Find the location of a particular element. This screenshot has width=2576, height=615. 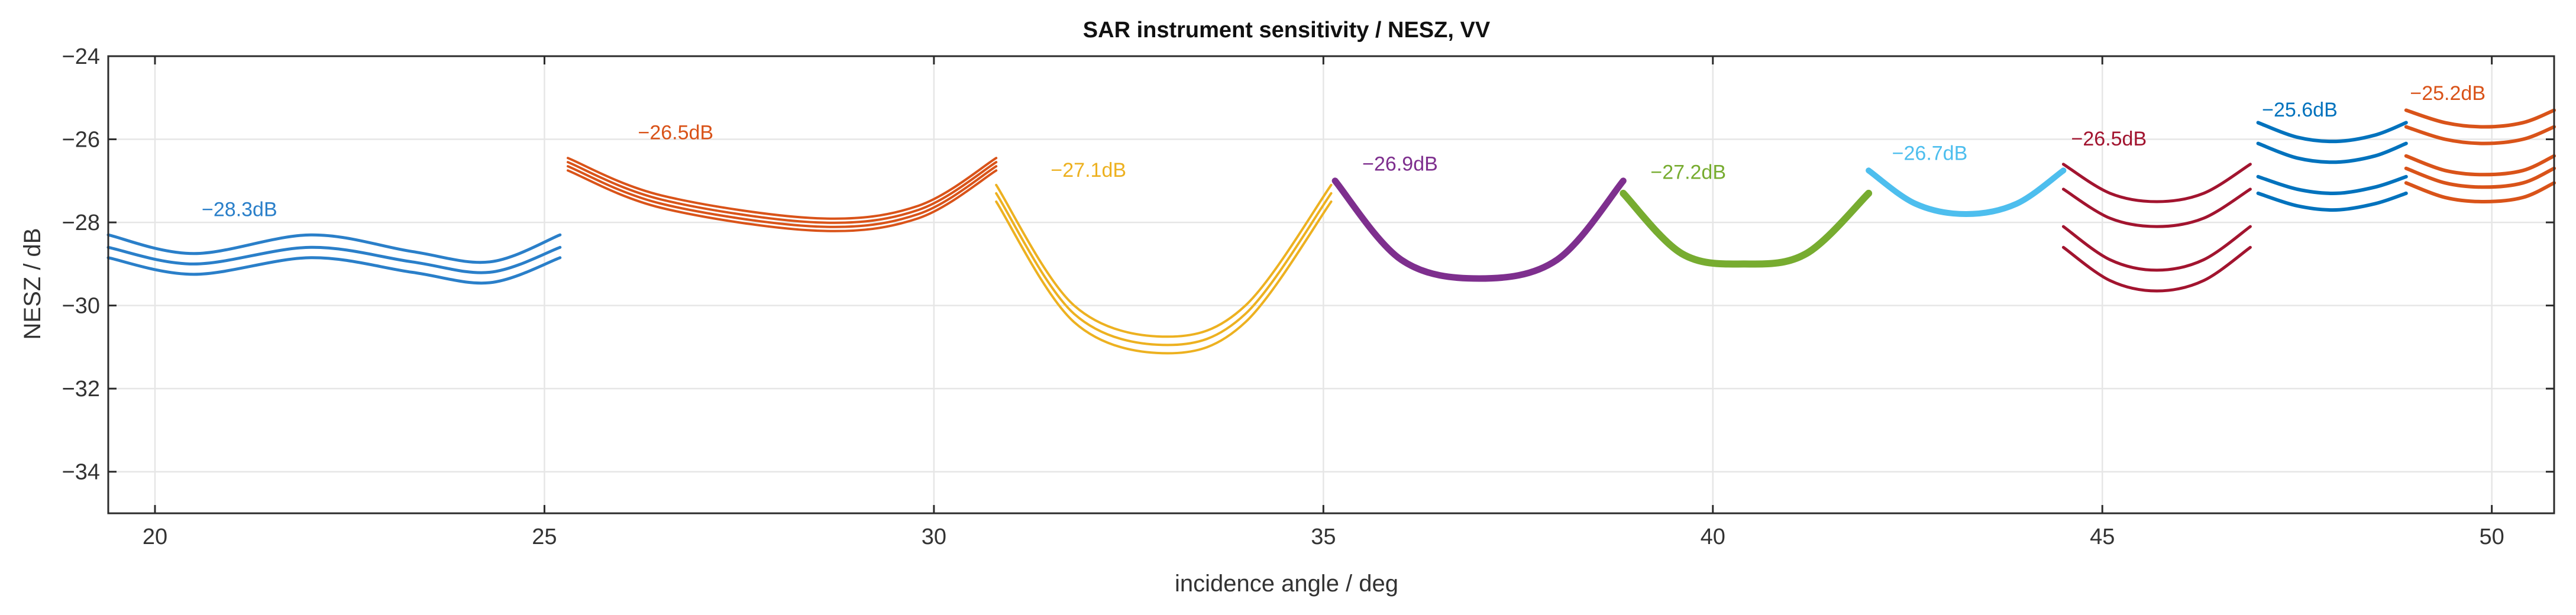

chart-title: SAR instrument sensitivity / NESZ, VV is located at coordinates (1287, 30).